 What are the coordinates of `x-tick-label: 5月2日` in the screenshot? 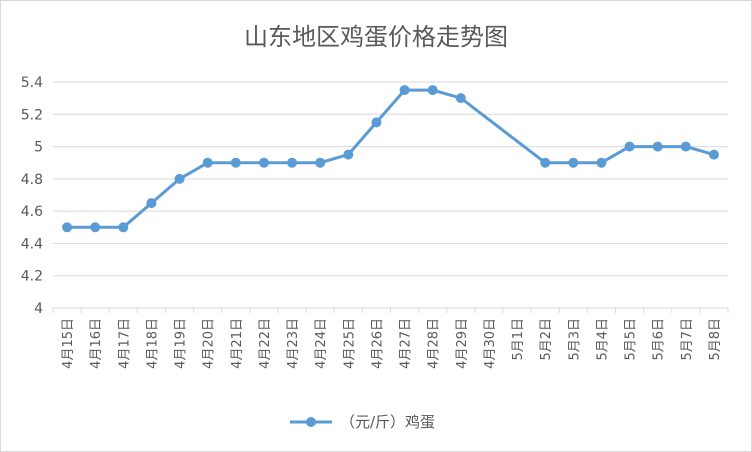 It's located at (546, 339).